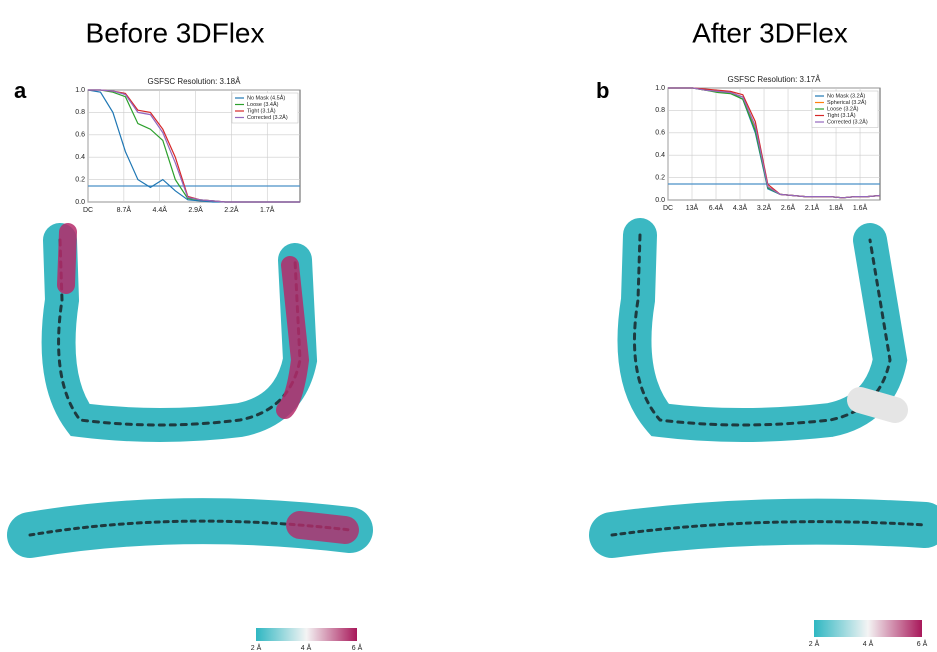  Describe the element at coordinates (602, 90) in the screenshot. I see `panel-letter: b` at that location.